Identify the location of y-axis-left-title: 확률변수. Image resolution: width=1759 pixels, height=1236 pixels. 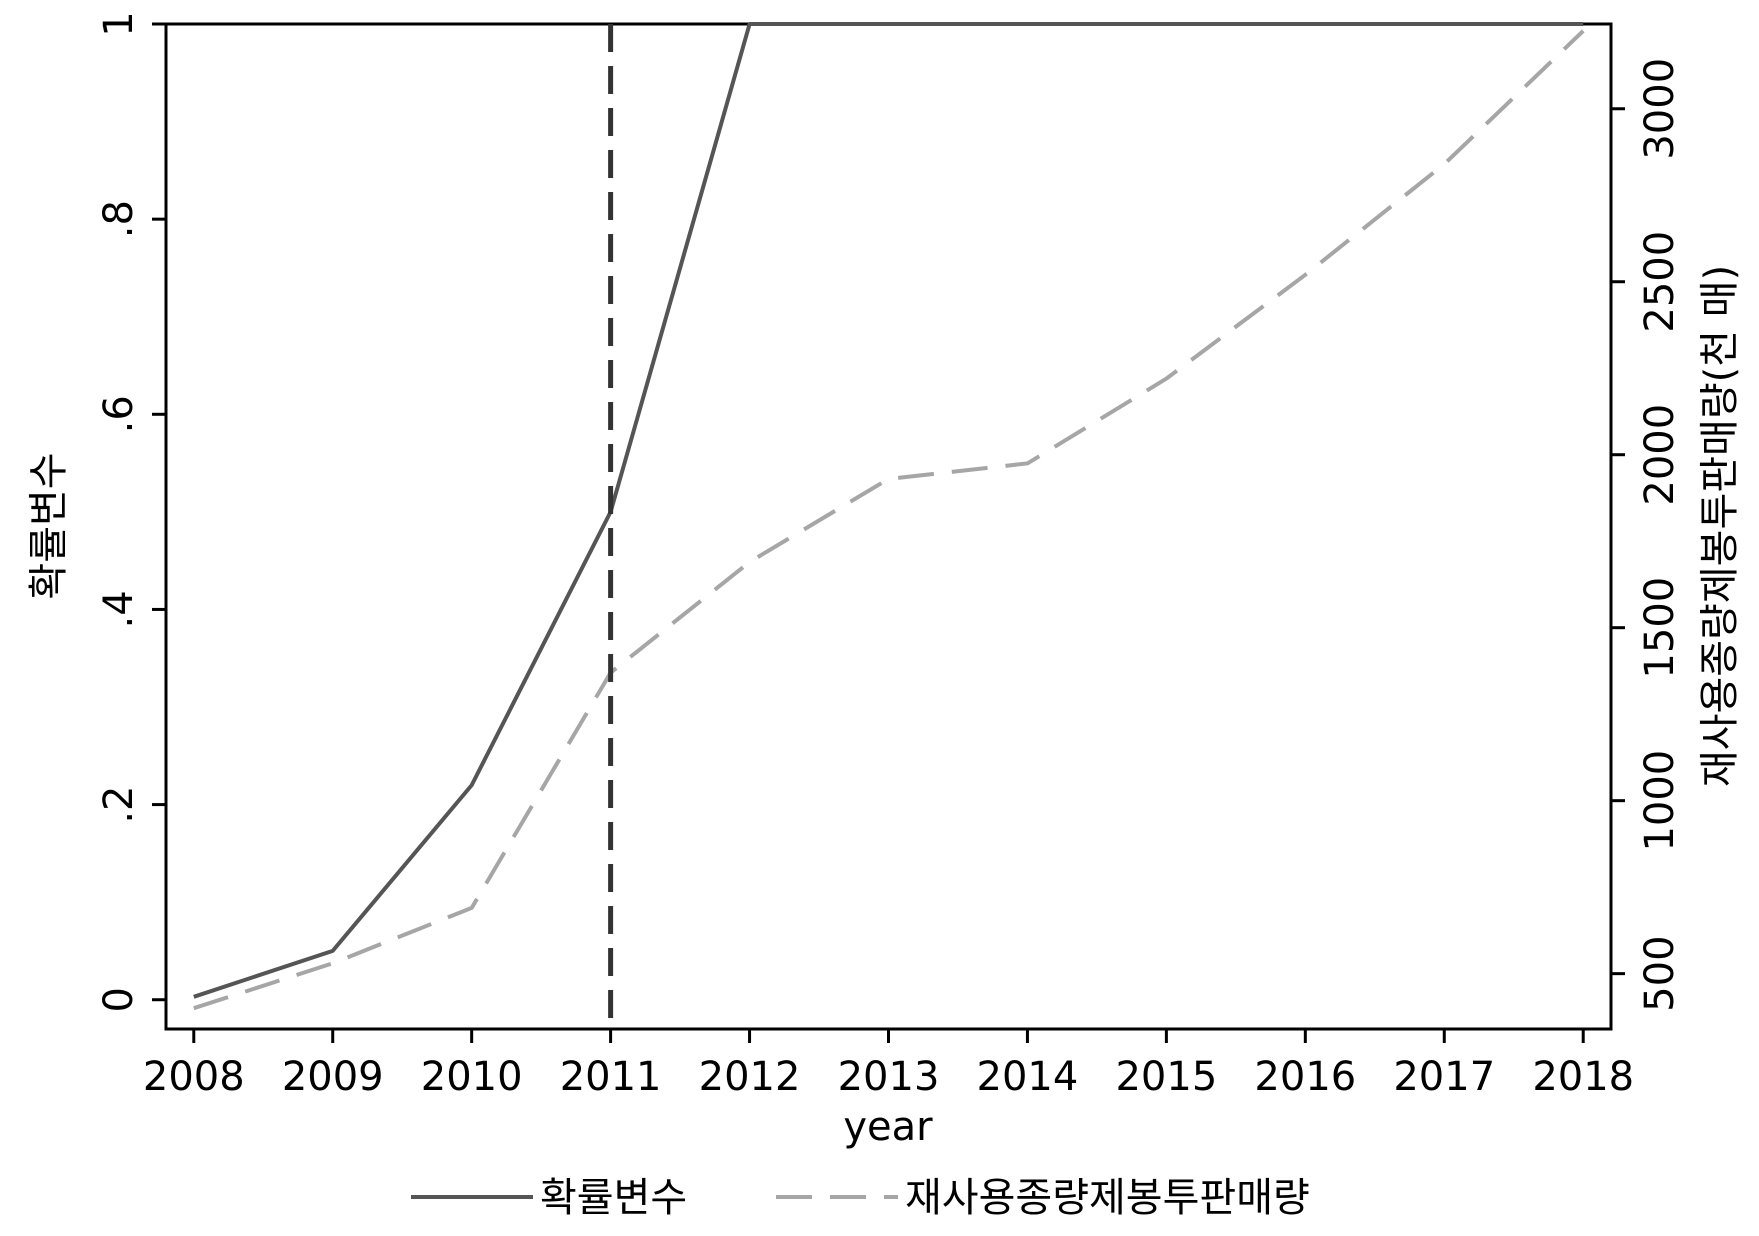
(49, 525).